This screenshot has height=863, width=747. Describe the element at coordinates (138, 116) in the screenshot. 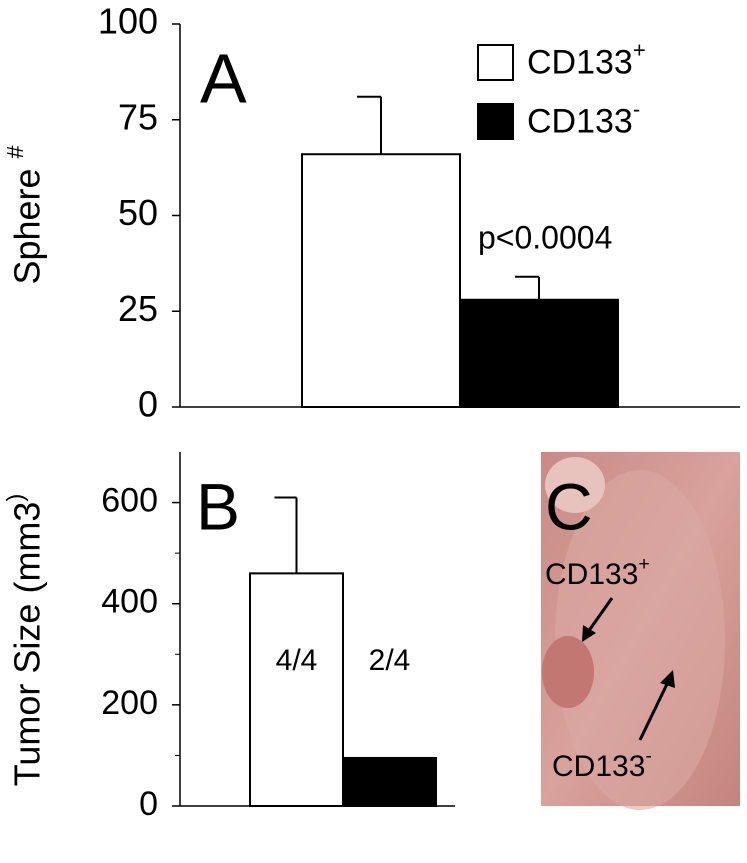

I see `y-tick-label: 75` at that location.